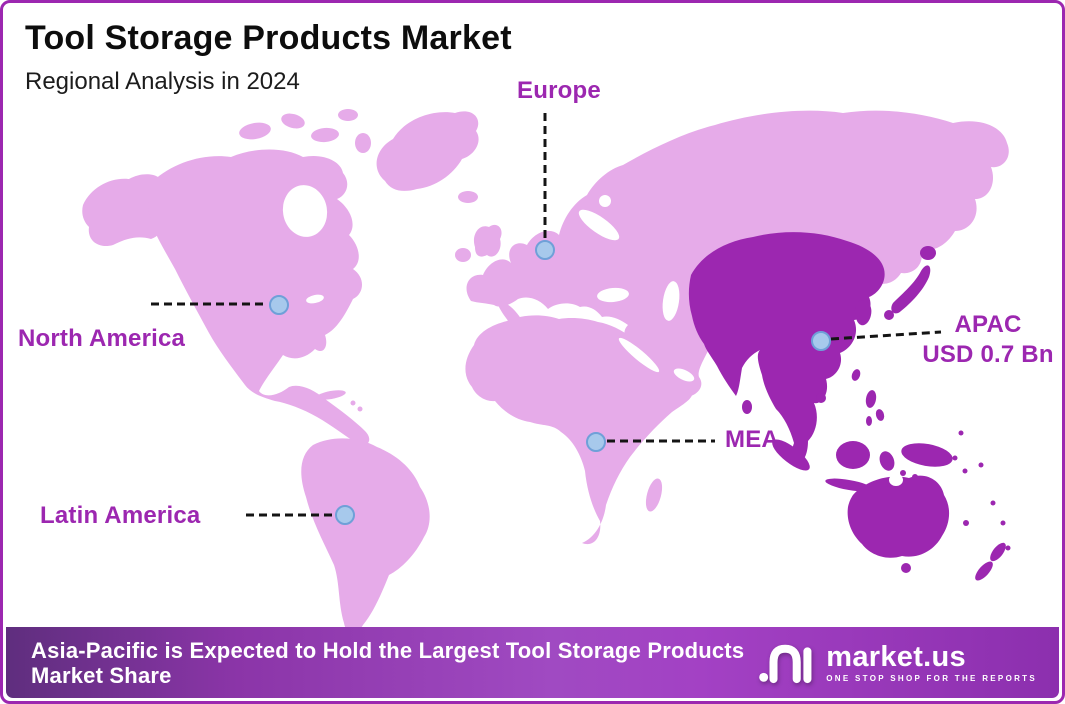 This screenshot has height=704, width=1065. What do you see at coordinates (639, 355) in the screenshot?
I see `red-sea-water` at bounding box center [639, 355].